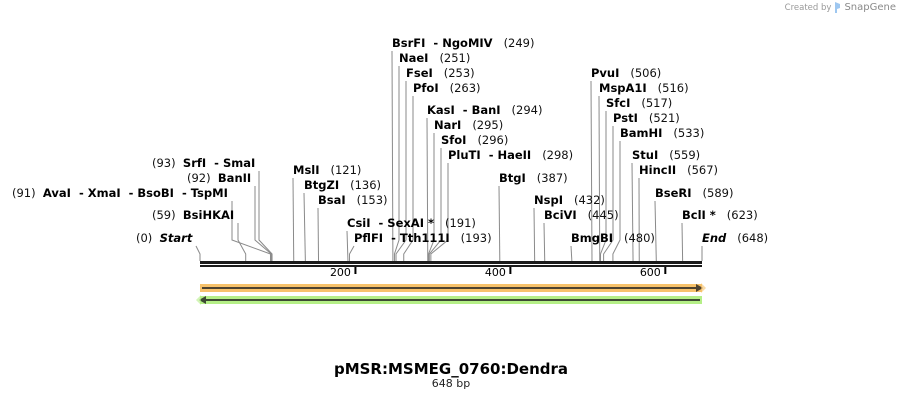  What do you see at coordinates (720, 215) in the screenshot?
I see `site-label-bcli: BclI * (623)` at bounding box center [720, 215].